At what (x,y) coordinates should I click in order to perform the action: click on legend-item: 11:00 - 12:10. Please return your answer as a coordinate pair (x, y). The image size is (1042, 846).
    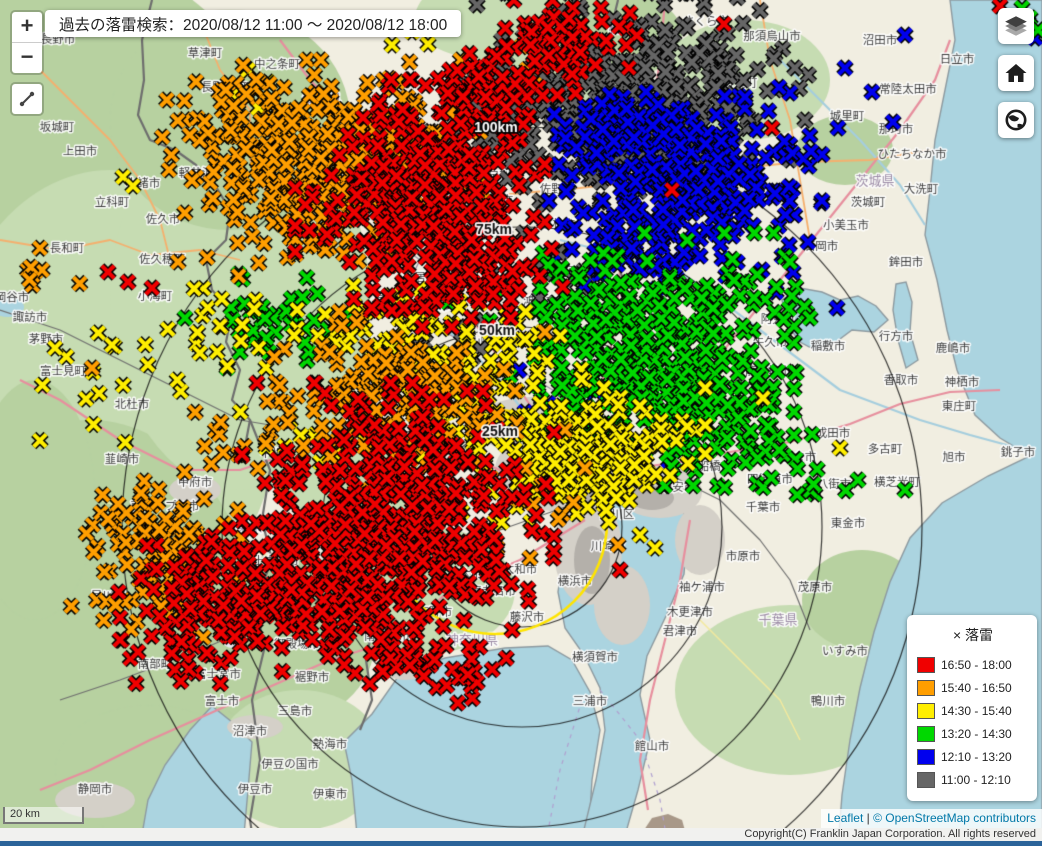
    Looking at the image, I should click on (973, 779).